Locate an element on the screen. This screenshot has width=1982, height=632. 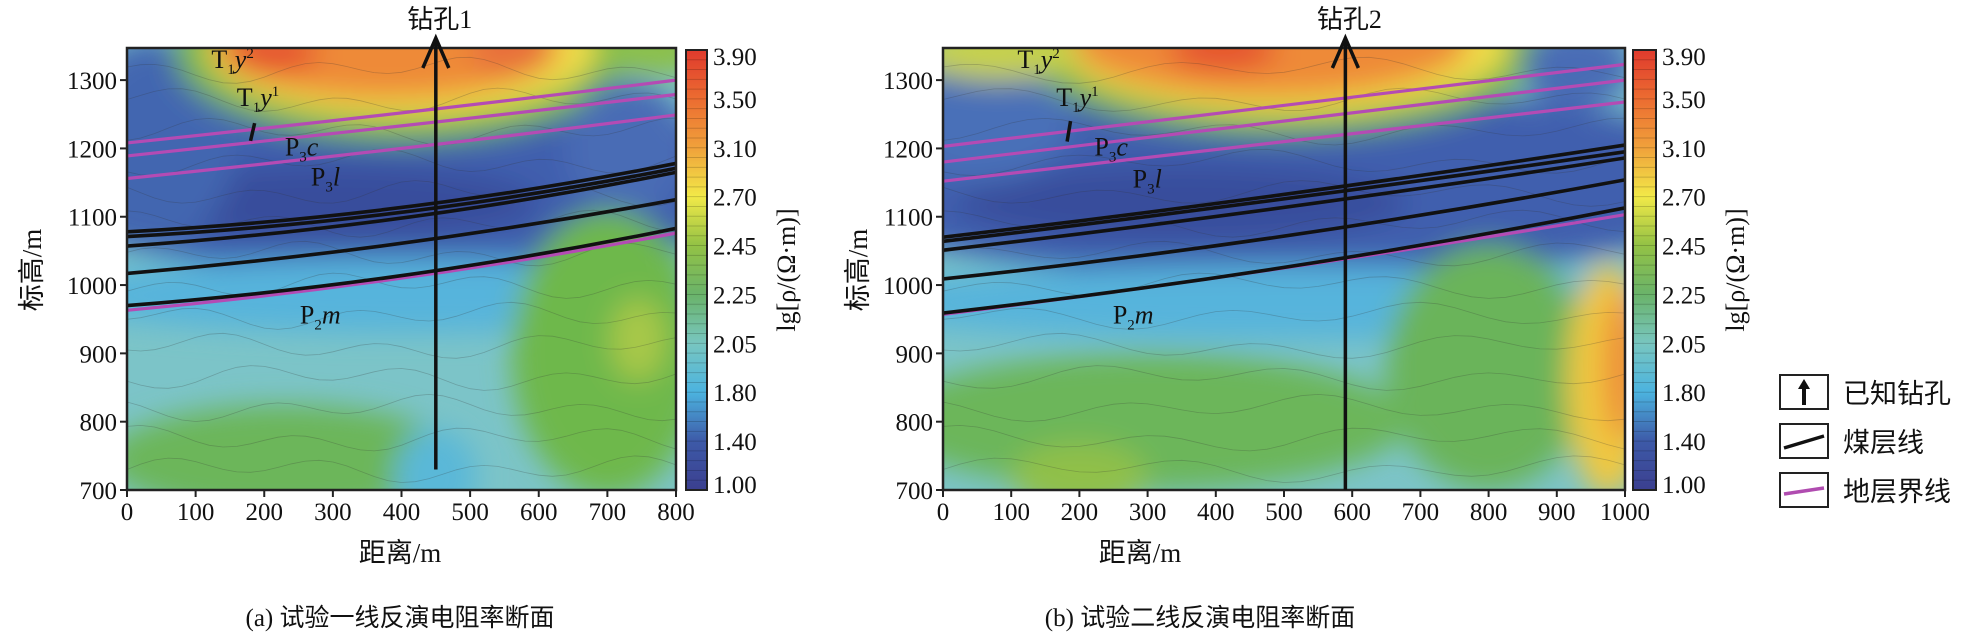
x-tick-label: 300 is located at coordinates (1148, 512).